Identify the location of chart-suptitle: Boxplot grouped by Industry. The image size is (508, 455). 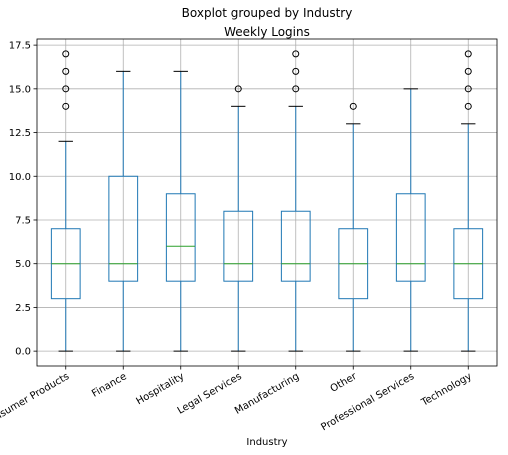
(267, 13).